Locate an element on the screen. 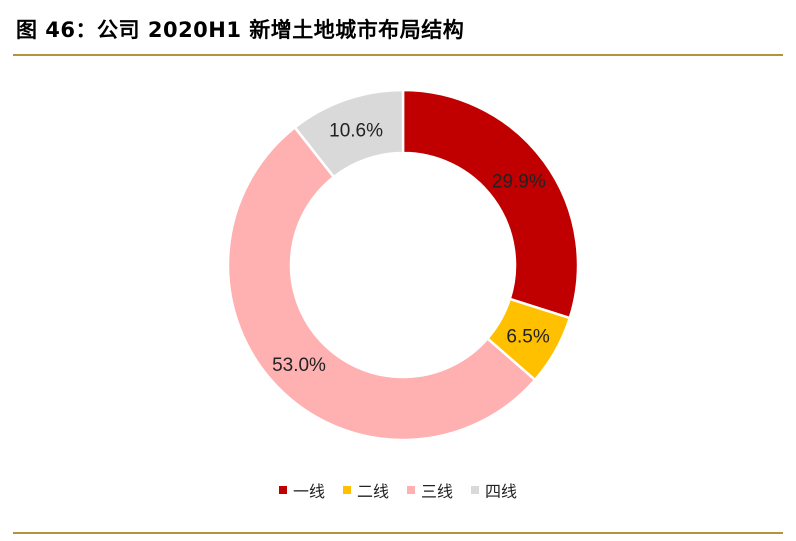  top-rule is located at coordinates (398, 55).